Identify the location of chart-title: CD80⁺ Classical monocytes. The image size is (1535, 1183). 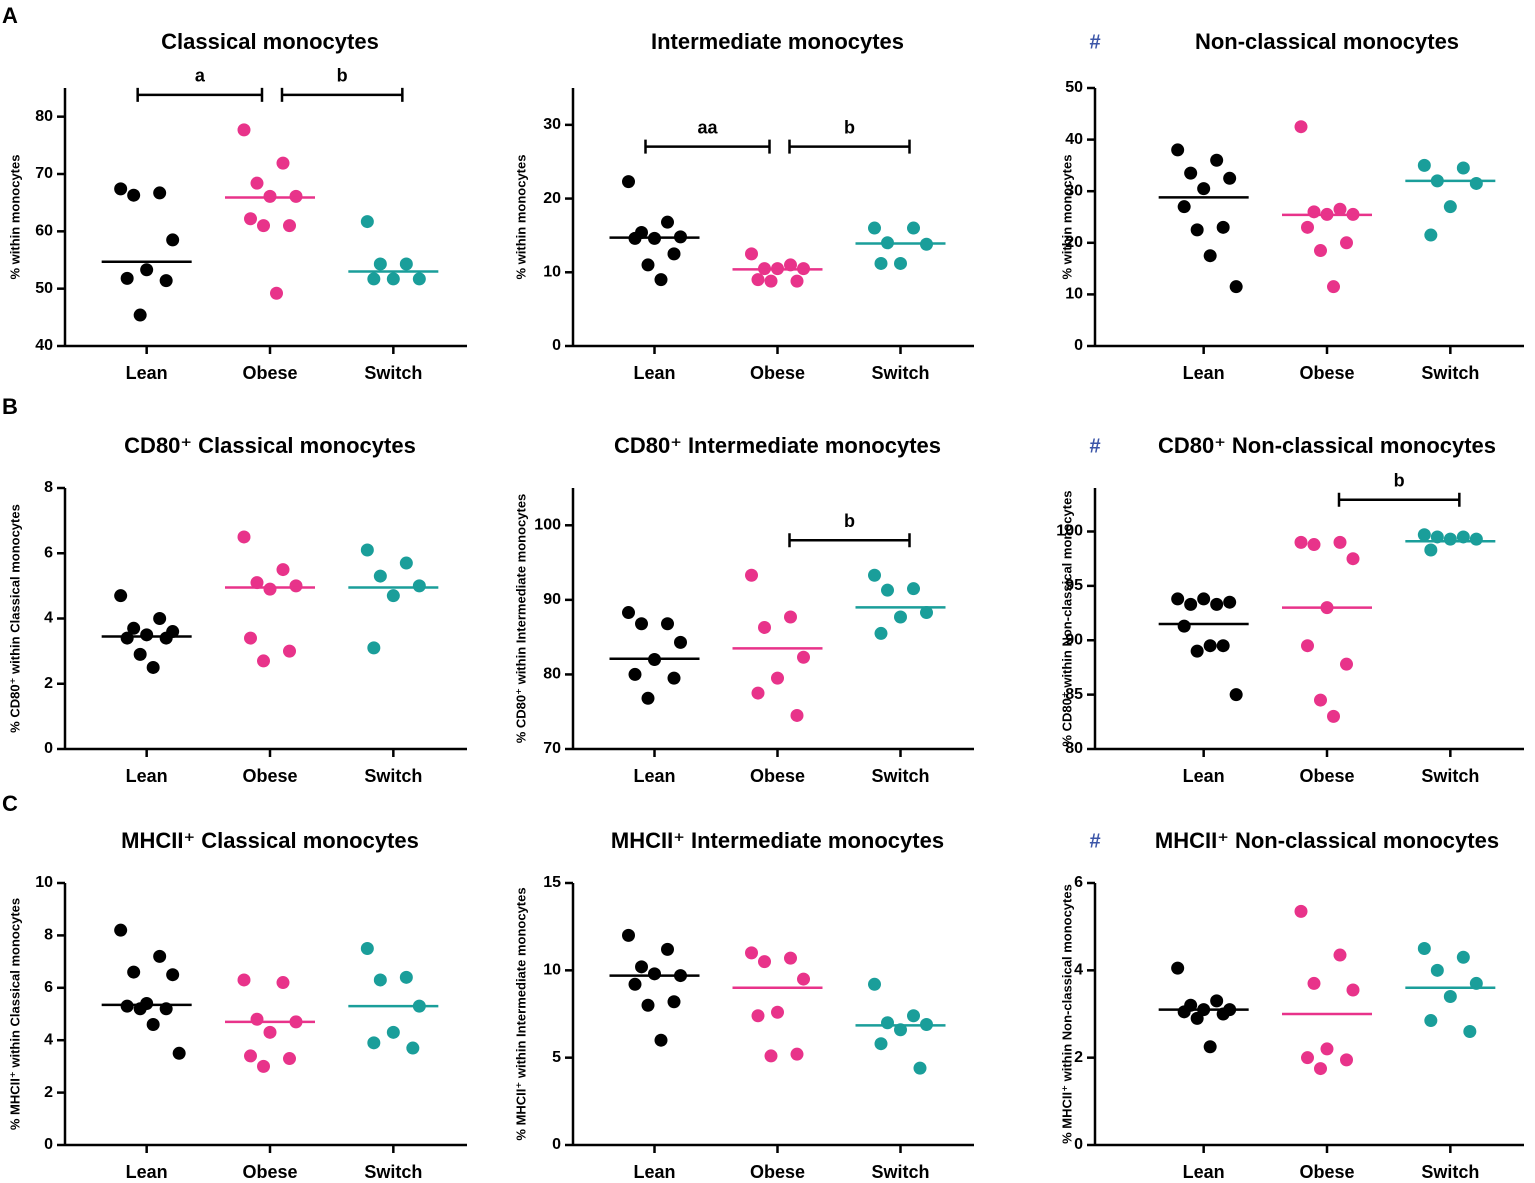
(270, 445).